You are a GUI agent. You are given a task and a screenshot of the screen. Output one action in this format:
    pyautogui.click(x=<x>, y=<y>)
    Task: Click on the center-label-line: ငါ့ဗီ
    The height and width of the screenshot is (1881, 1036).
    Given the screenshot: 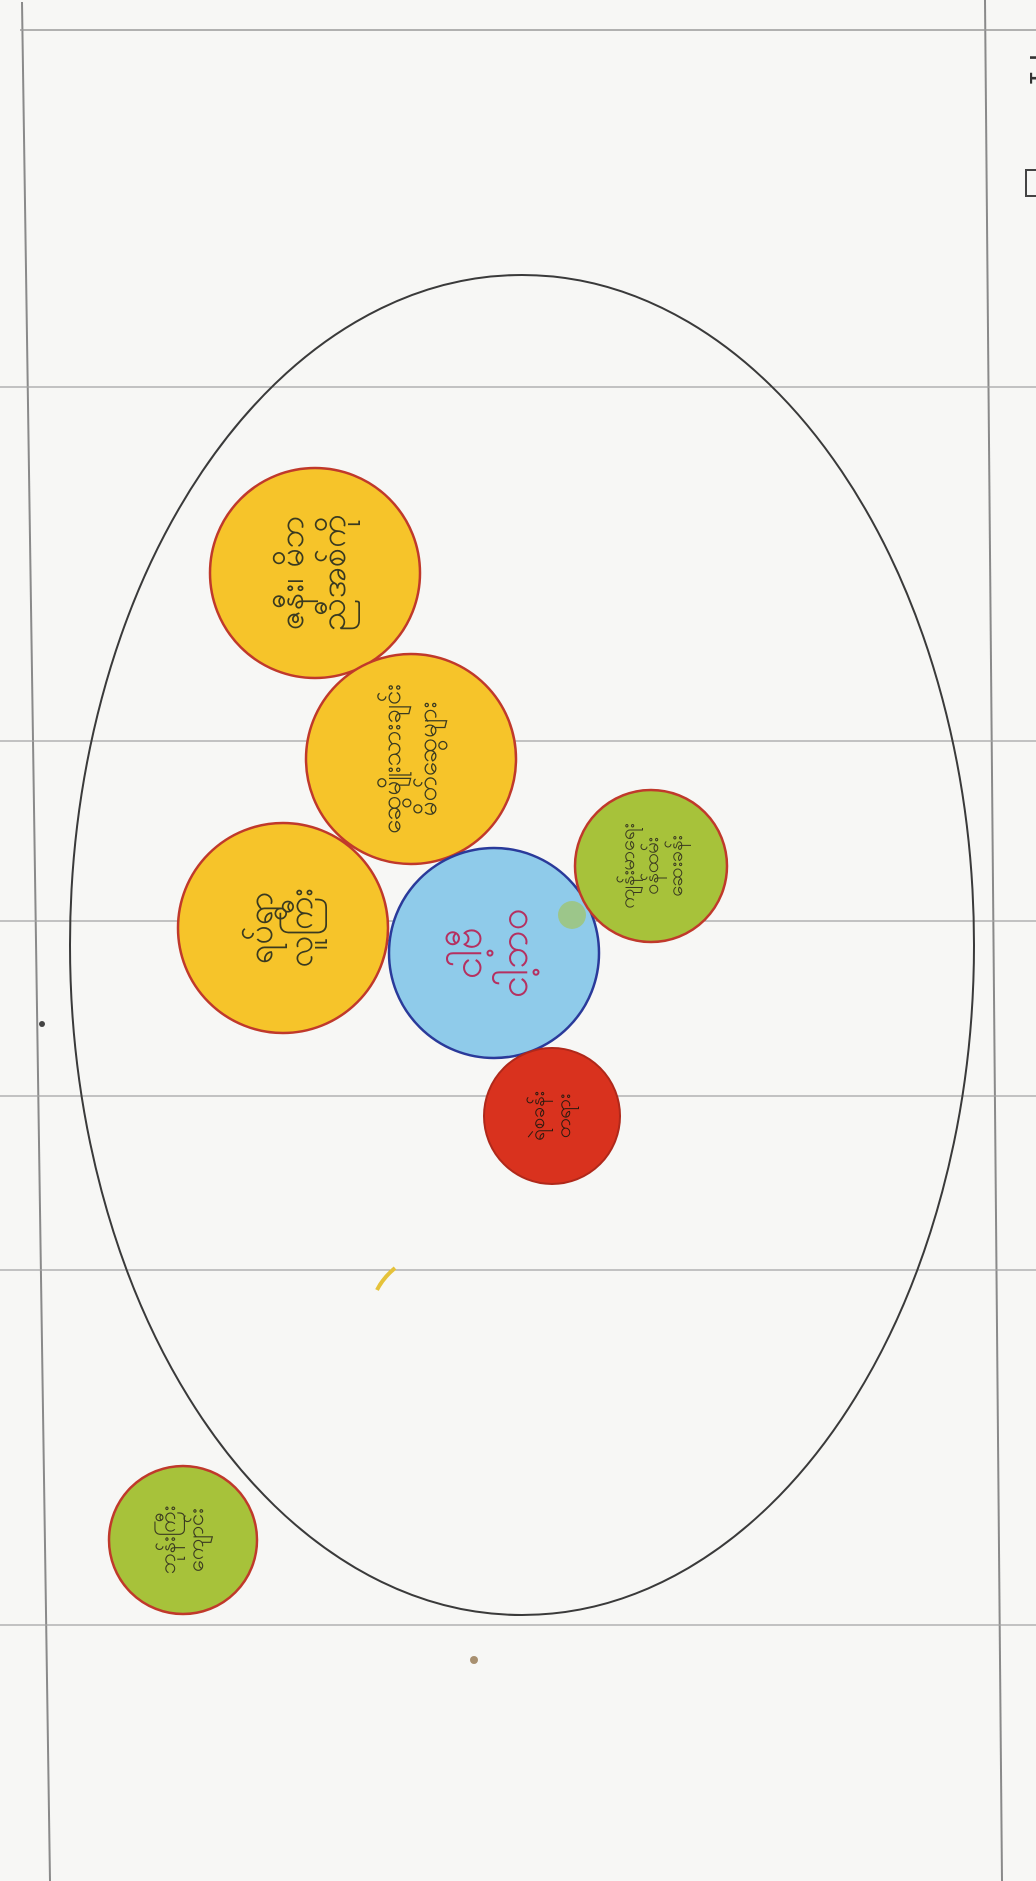 What is the action you would take?
    pyautogui.click(x=469, y=953)
    